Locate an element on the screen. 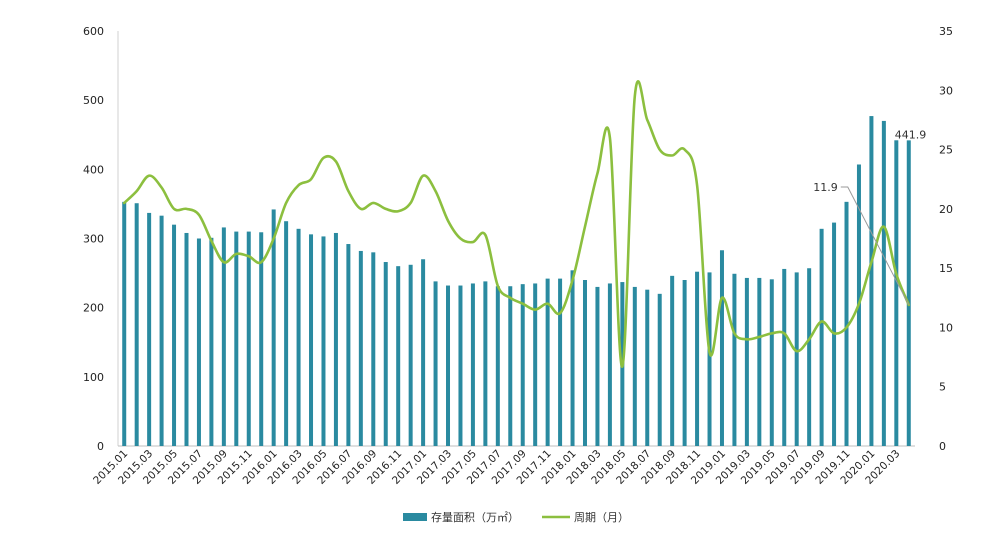 The image size is (1000, 553). legend-label-line: 周期（月） is located at coordinates (601, 517).